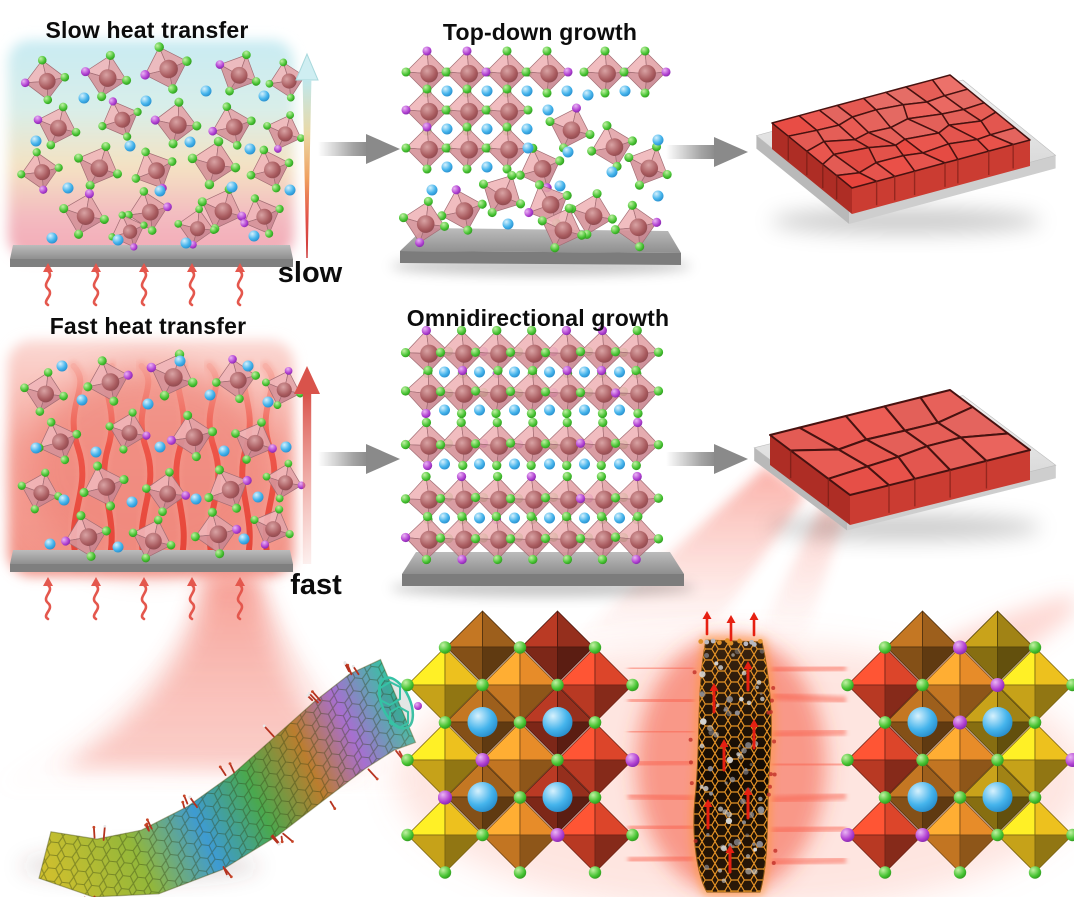  Describe the element at coordinates (148, 326) in the screenshot. I see `fast-heat-title: Fast heat transfer` at that location.